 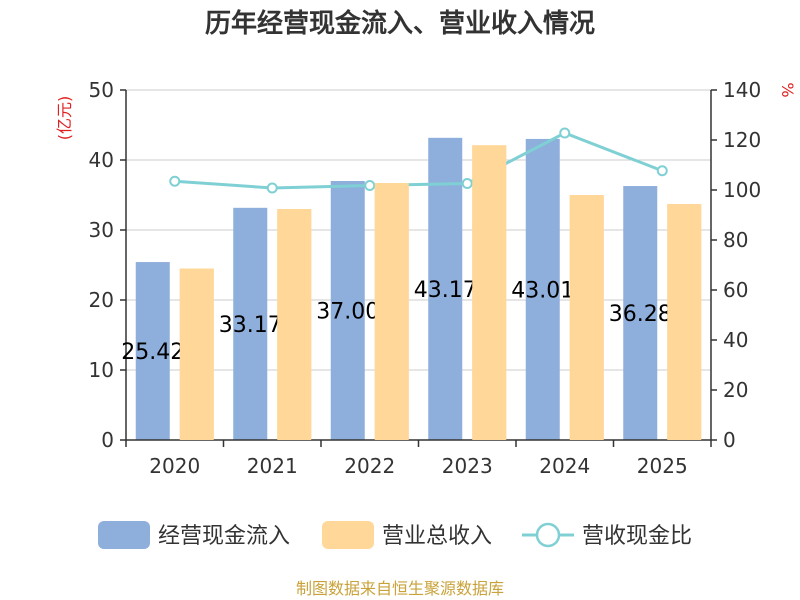 What do you see at coordinates (742, 190) in the screenshot?
I see `right-tick-label: 100` at bounding box center [742, 190].